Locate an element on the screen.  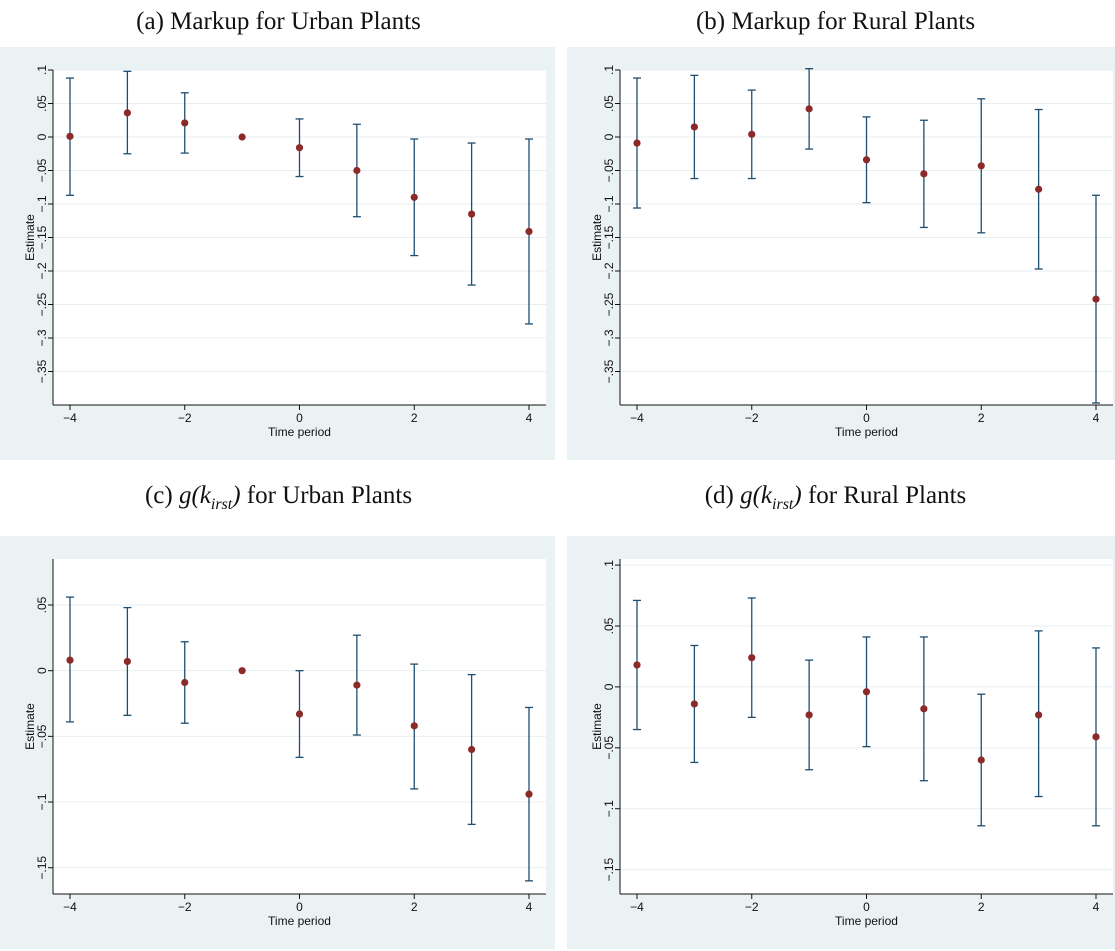
panel-c-caption-math: g(kirst) is located at coordinates (209, 497).